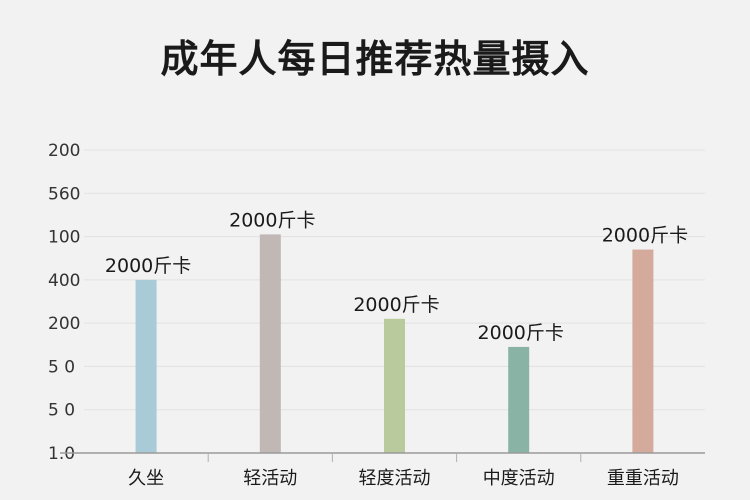 The image size is (750, 500). I want to click on x-tick-label: 中度活动, so click(519, 478).